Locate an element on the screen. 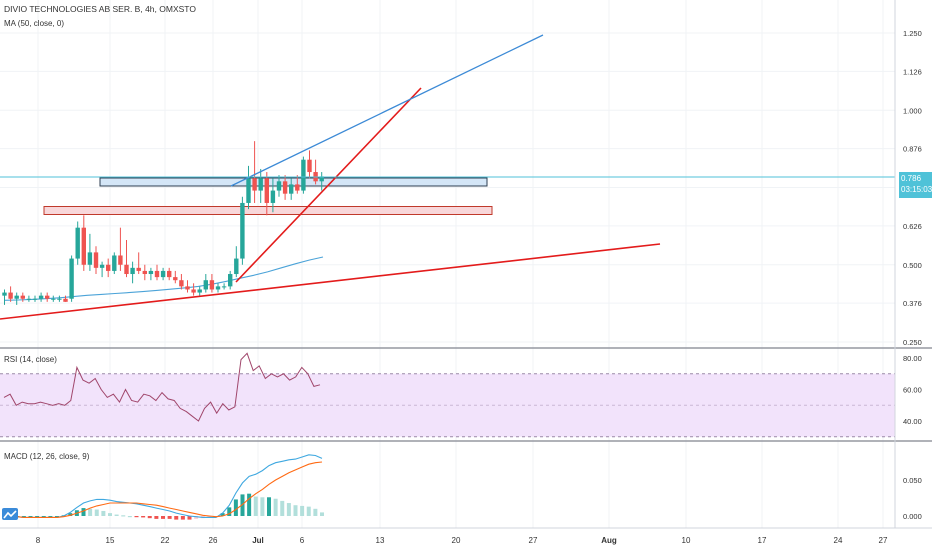 The height and width of the screenshot is (555, 932). rsi-tick-label: 40.00 is located at coordinates (912, 421).